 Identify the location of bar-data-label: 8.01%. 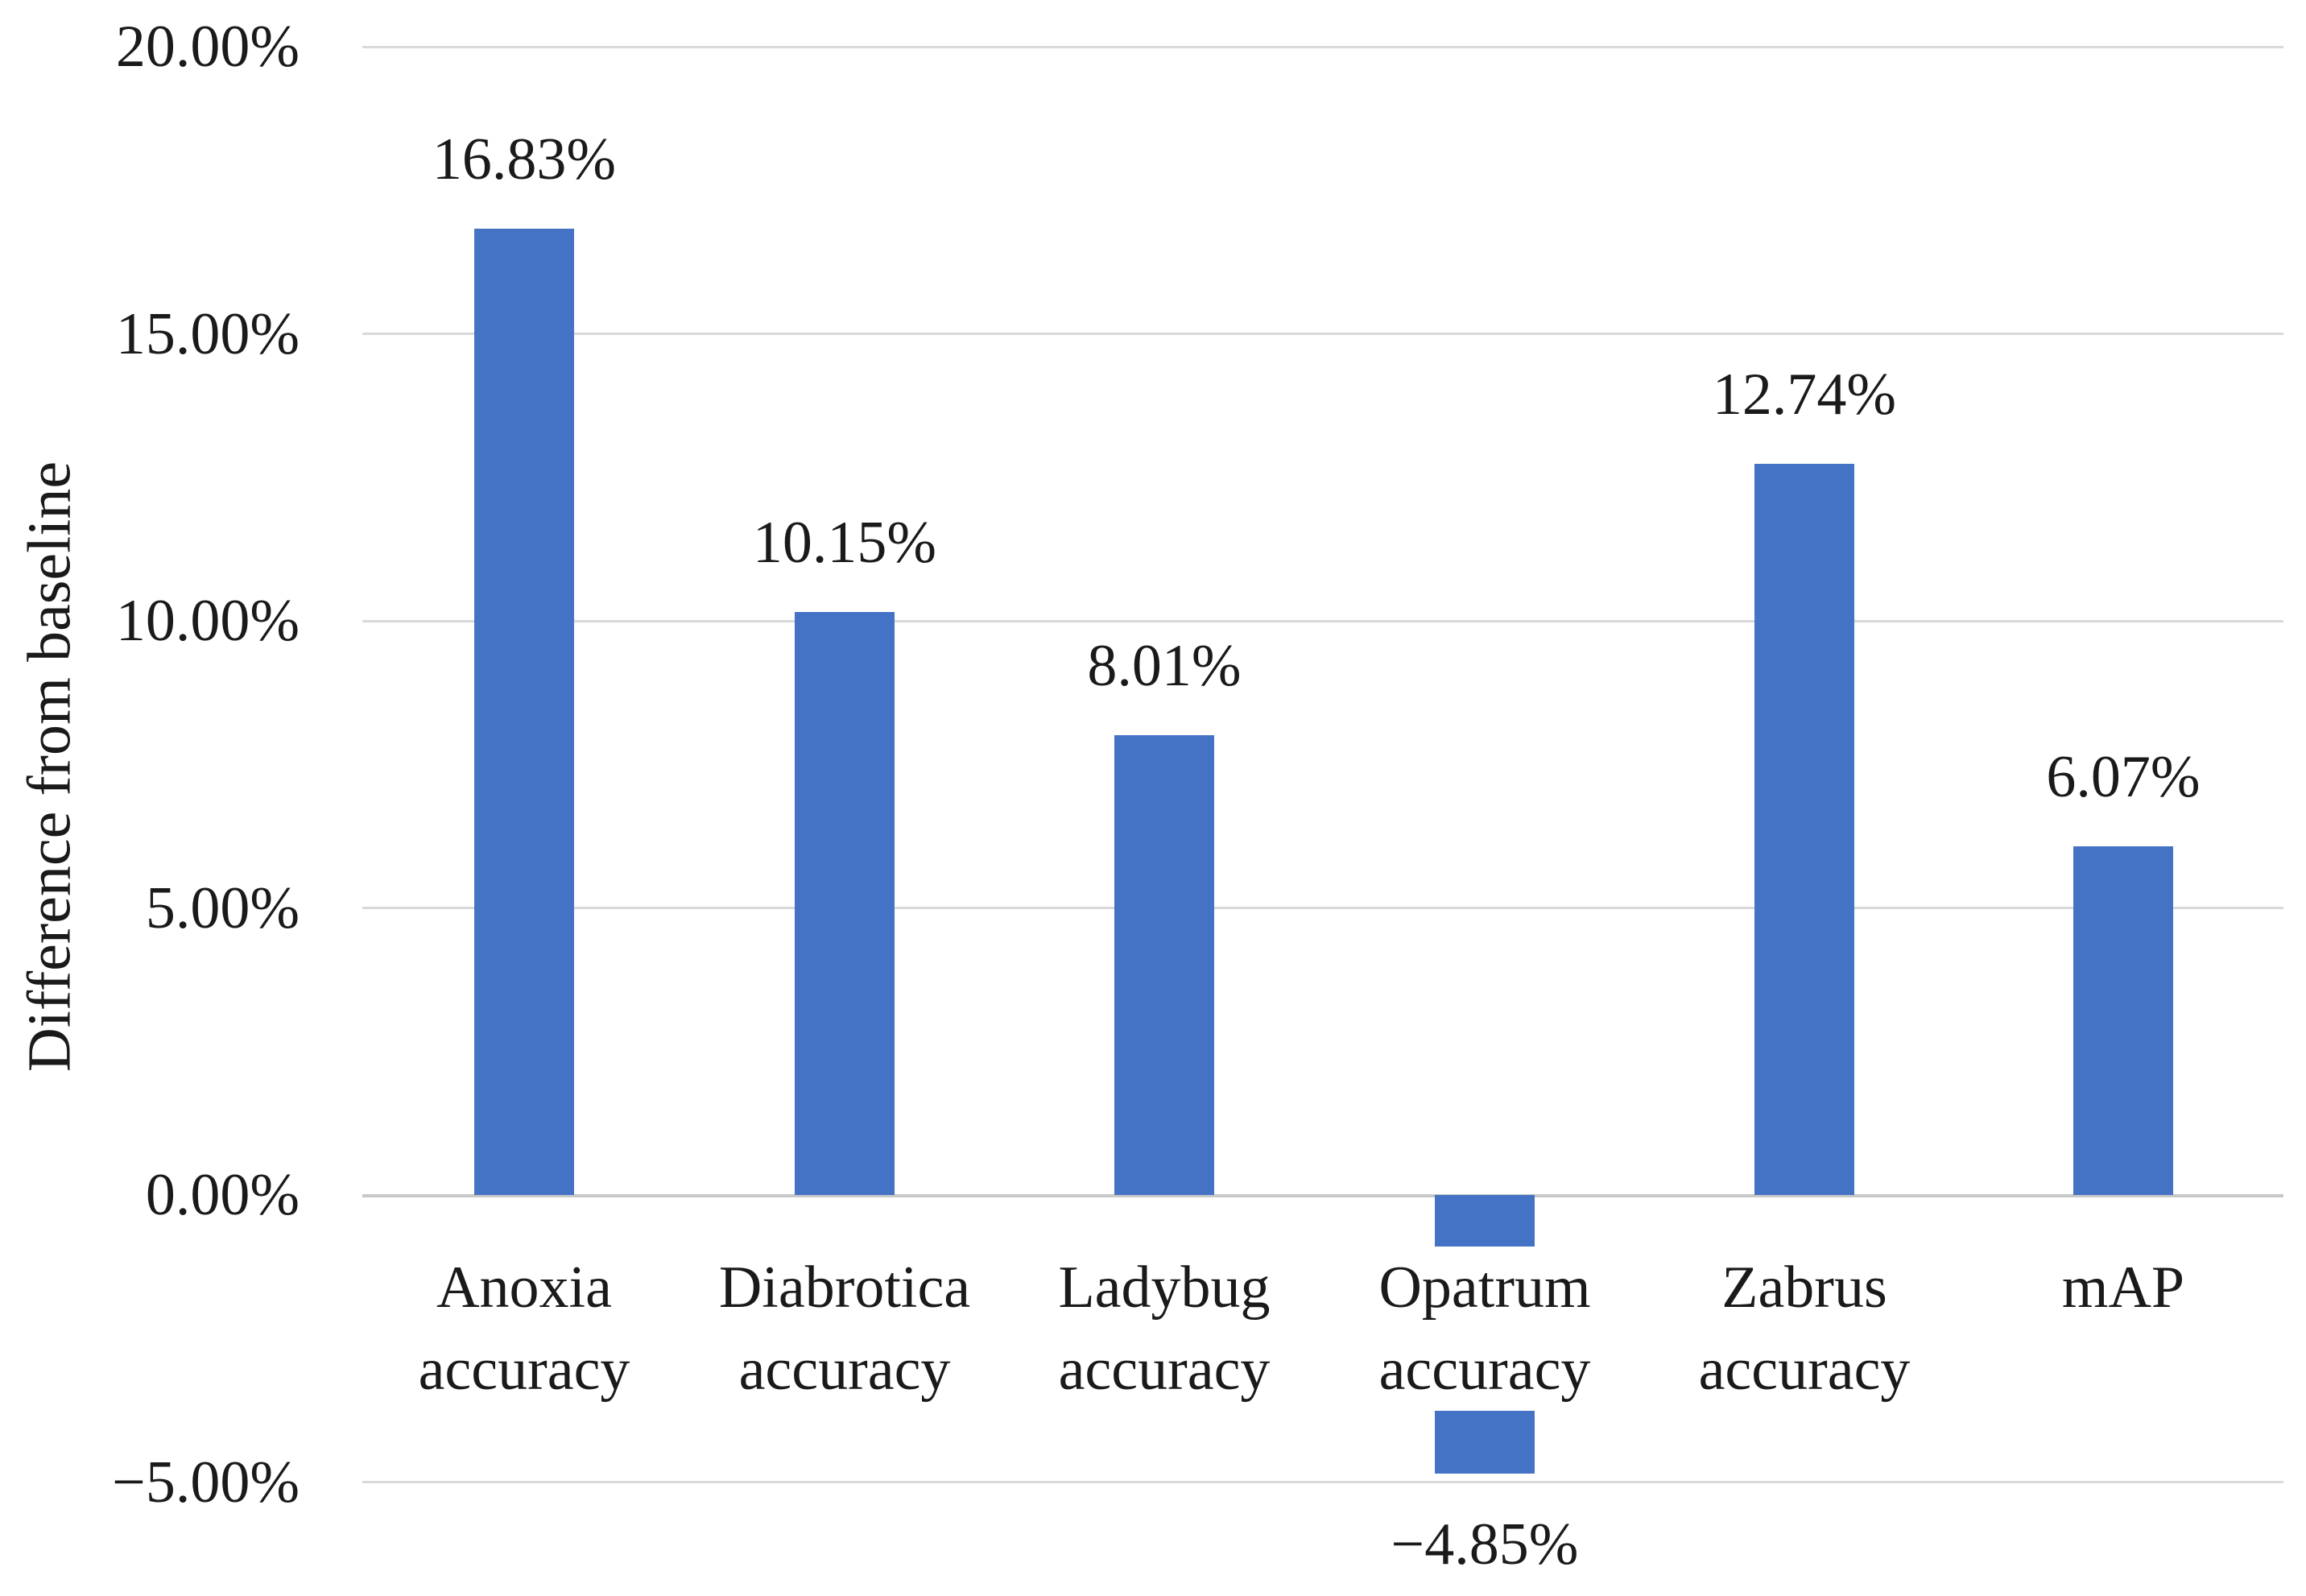
(1164, 666).